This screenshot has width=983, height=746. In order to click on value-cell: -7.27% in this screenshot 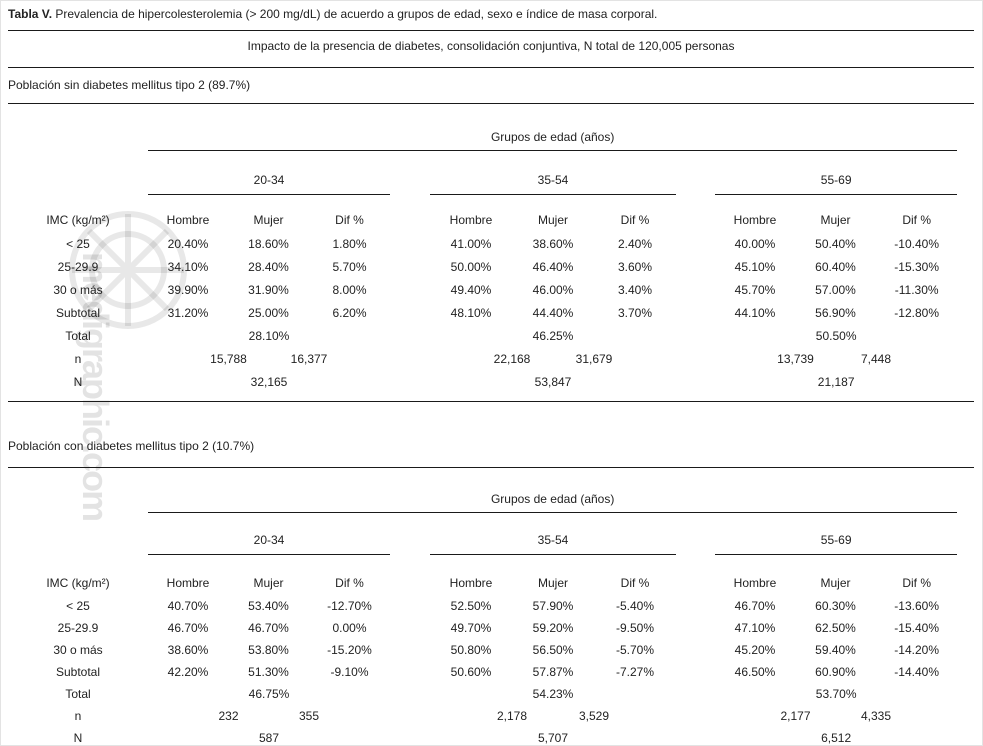, I will do `click(635, 672)`.